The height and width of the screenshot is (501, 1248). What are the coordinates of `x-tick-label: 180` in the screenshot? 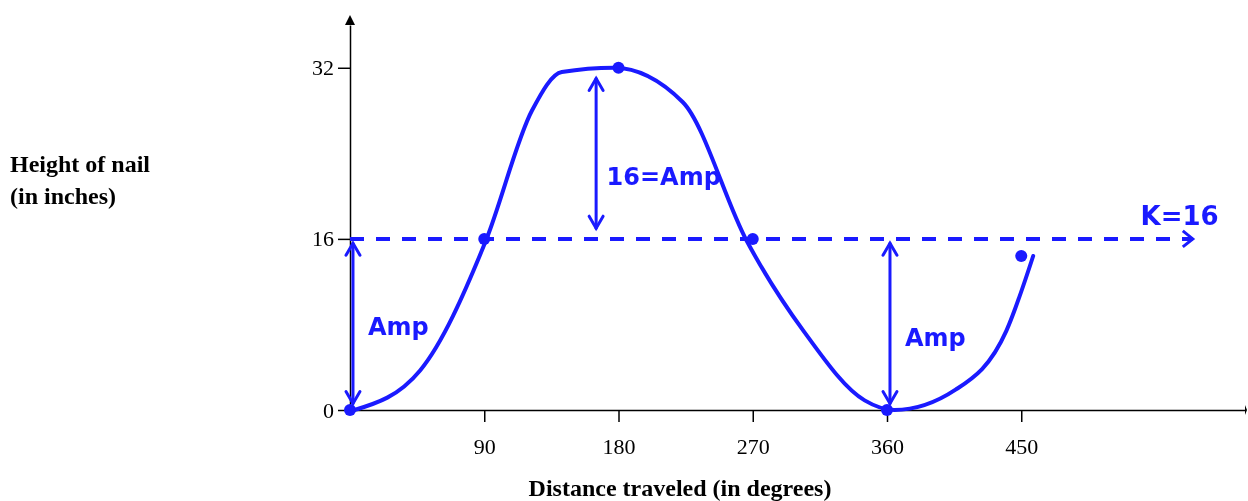 It's located at (619, 446).